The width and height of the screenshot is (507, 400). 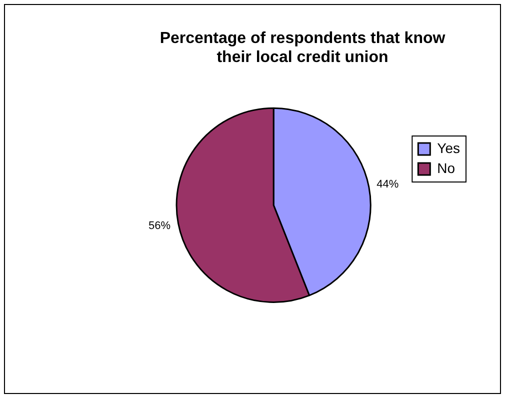 I want to click on chart-title: Percentage of respondents that know their local credit union, so click(x=303, y=48).